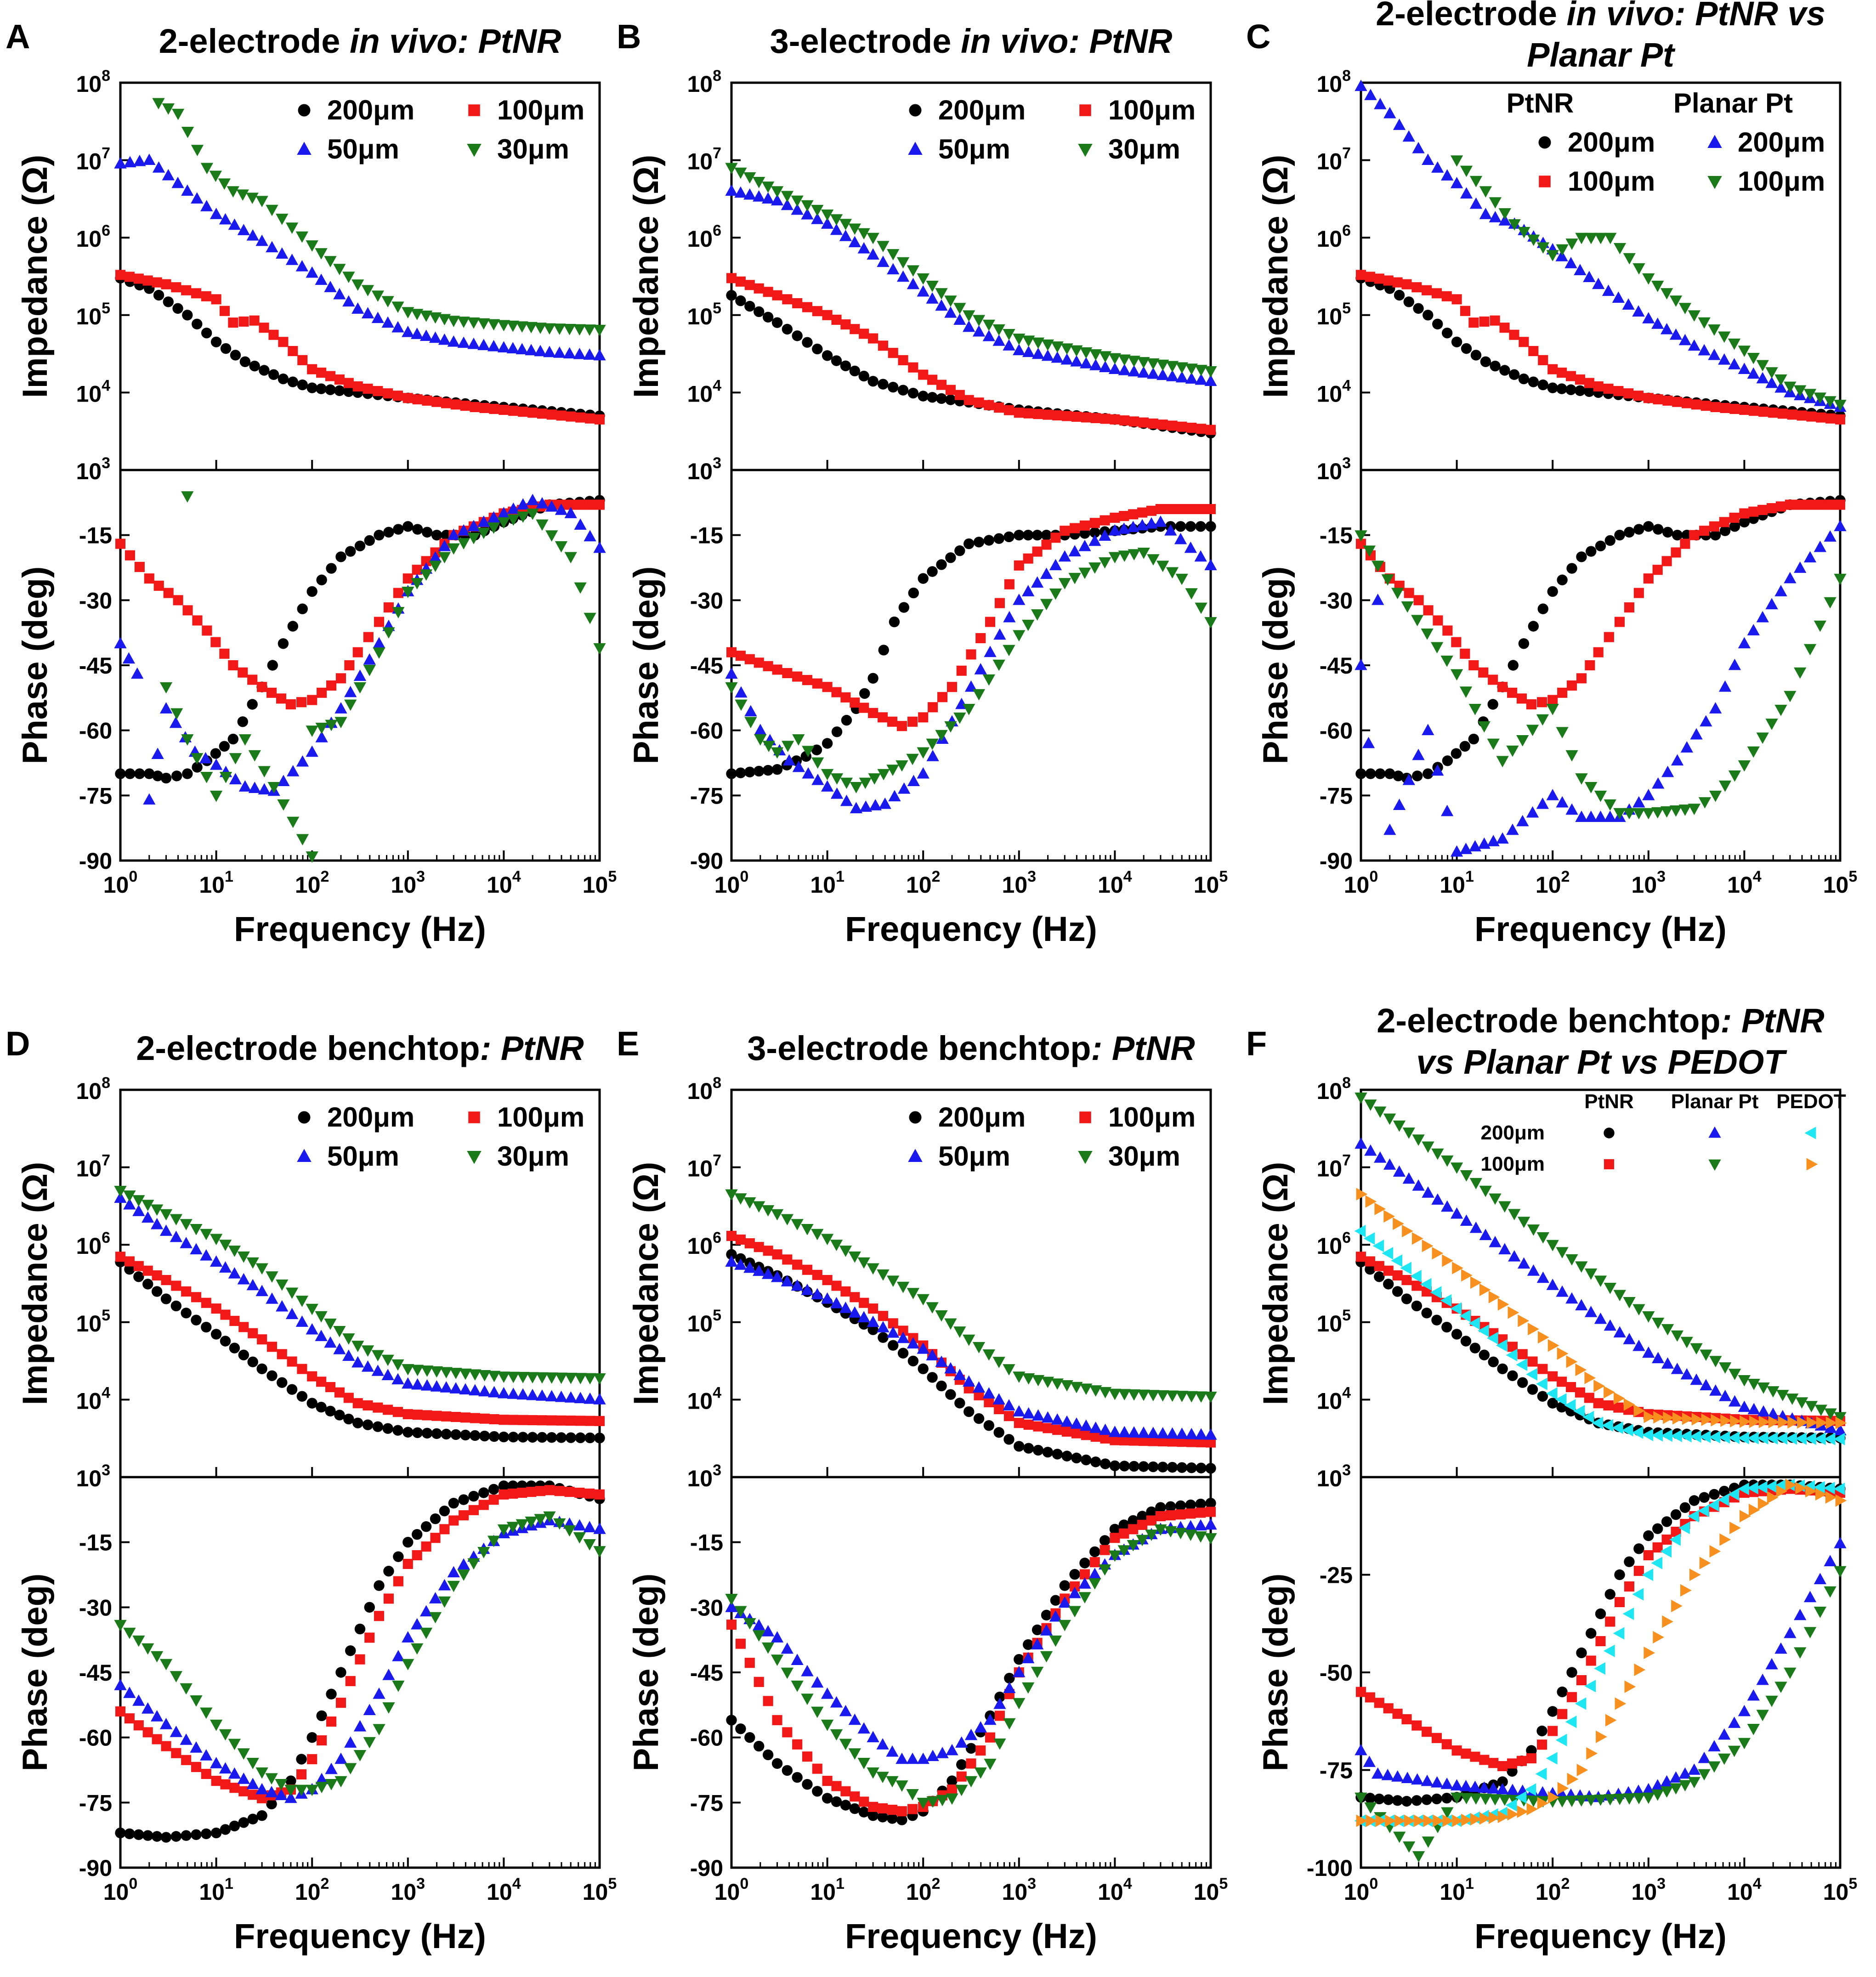 Image resolution: width=1876 pixels, height=1977 pixels. I want to click on x-tick-exp: 3, so click(420, 877).